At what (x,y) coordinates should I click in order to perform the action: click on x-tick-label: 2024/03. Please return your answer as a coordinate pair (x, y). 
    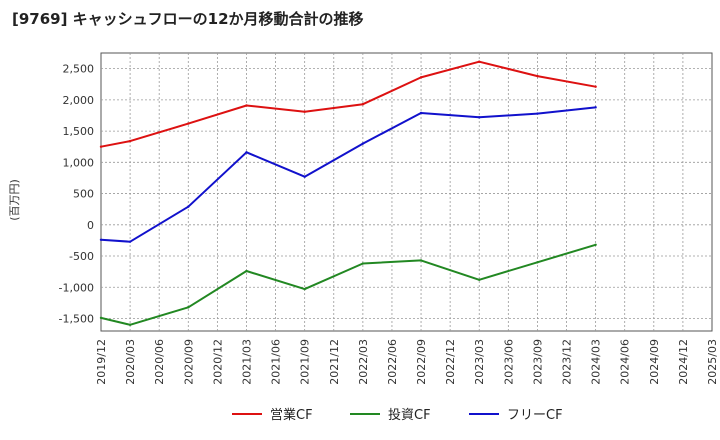
    Looking at the image, I should click on (596, 362).